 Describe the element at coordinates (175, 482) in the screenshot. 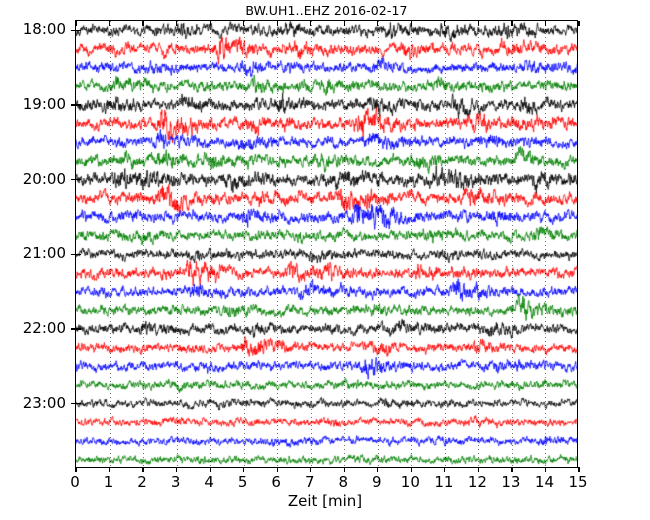

I see `x-tick-label: 3` at that location.